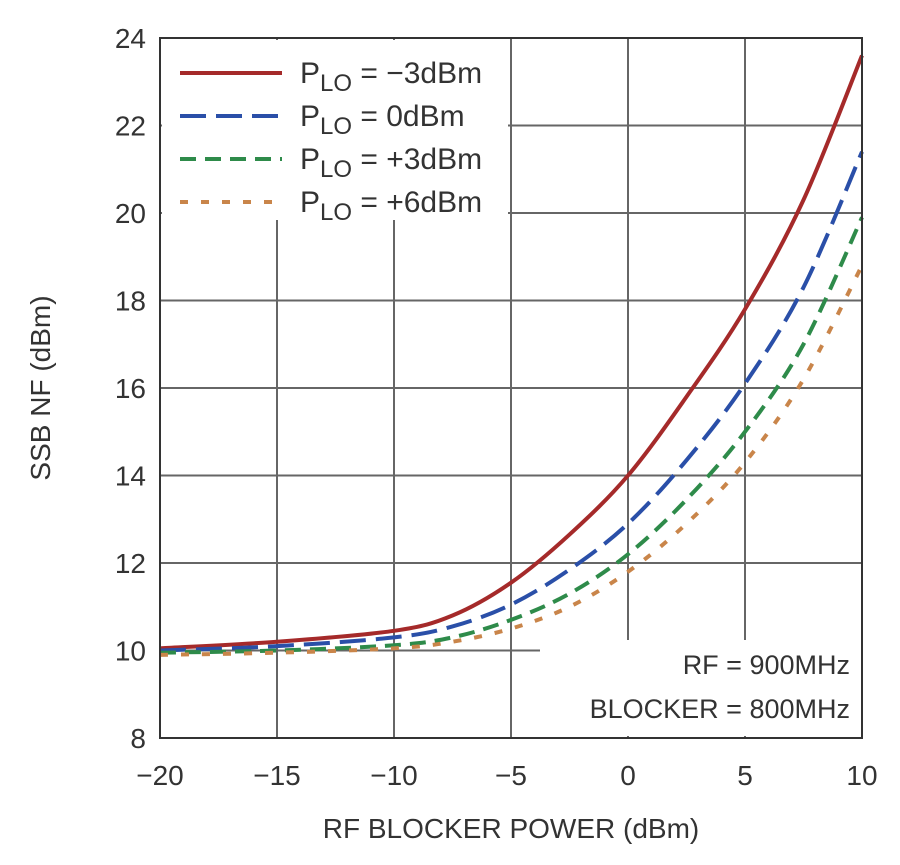 This screenshot has width=900, height=865. Describe the element at coordinates (700, 688) in the screenshot. I see `annotation-background` at that location.